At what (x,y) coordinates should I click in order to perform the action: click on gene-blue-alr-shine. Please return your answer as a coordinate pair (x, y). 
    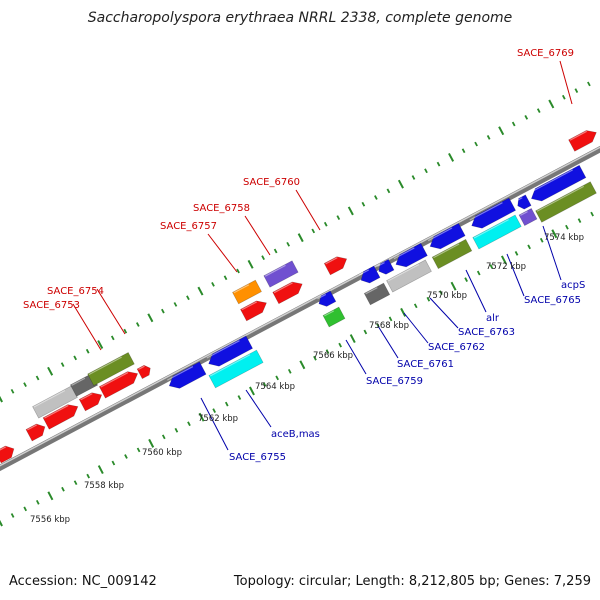
    Looking at the image, I should click on (486, 211).